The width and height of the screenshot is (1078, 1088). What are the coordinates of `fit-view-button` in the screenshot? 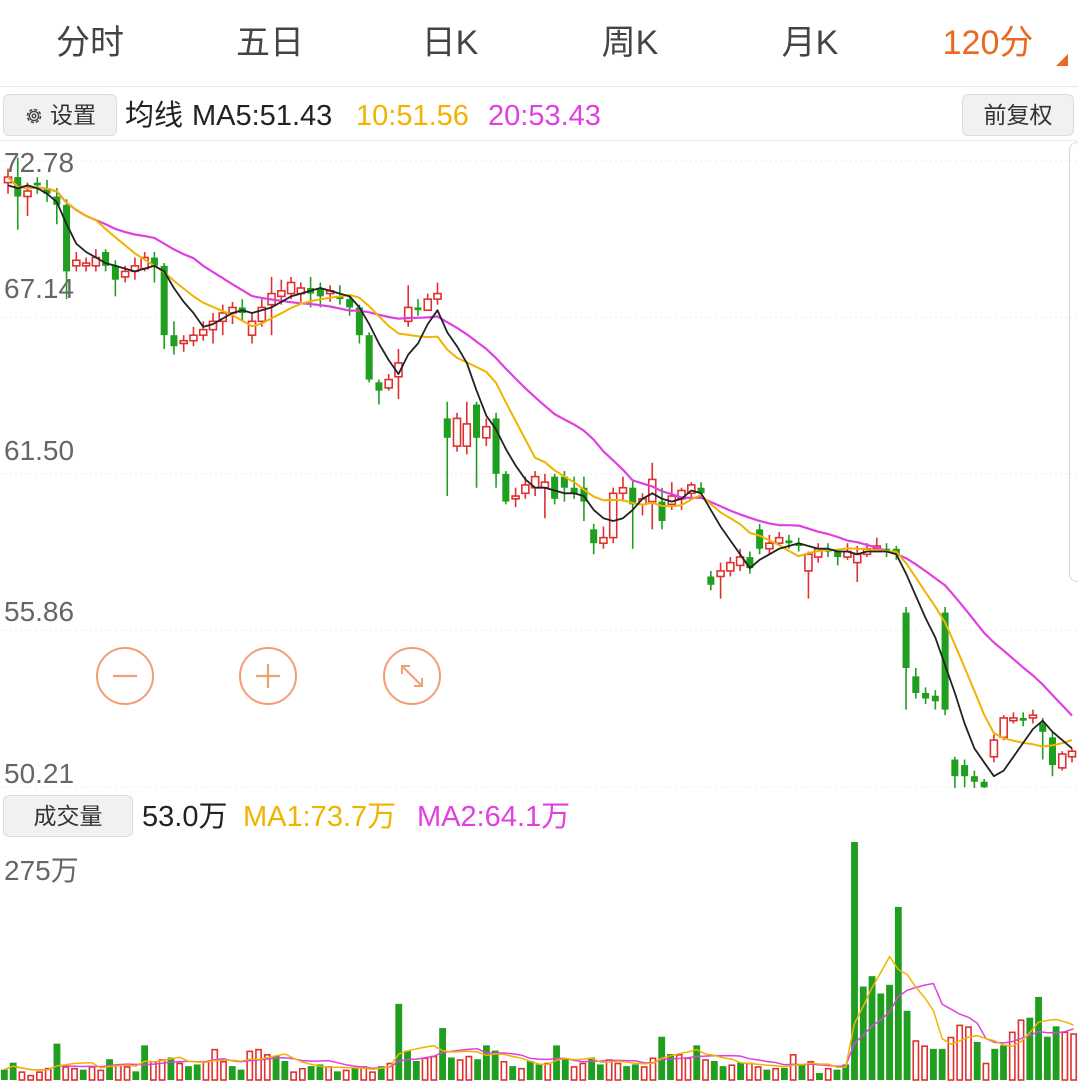 It's located at (412, 676).